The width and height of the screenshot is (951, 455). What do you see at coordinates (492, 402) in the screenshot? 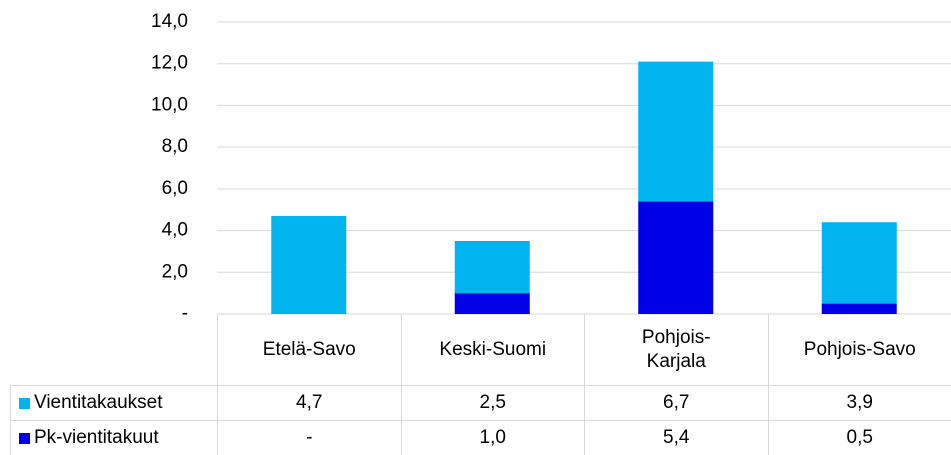
I see `value-cell: 2,5` at bounding box center [492, 402].